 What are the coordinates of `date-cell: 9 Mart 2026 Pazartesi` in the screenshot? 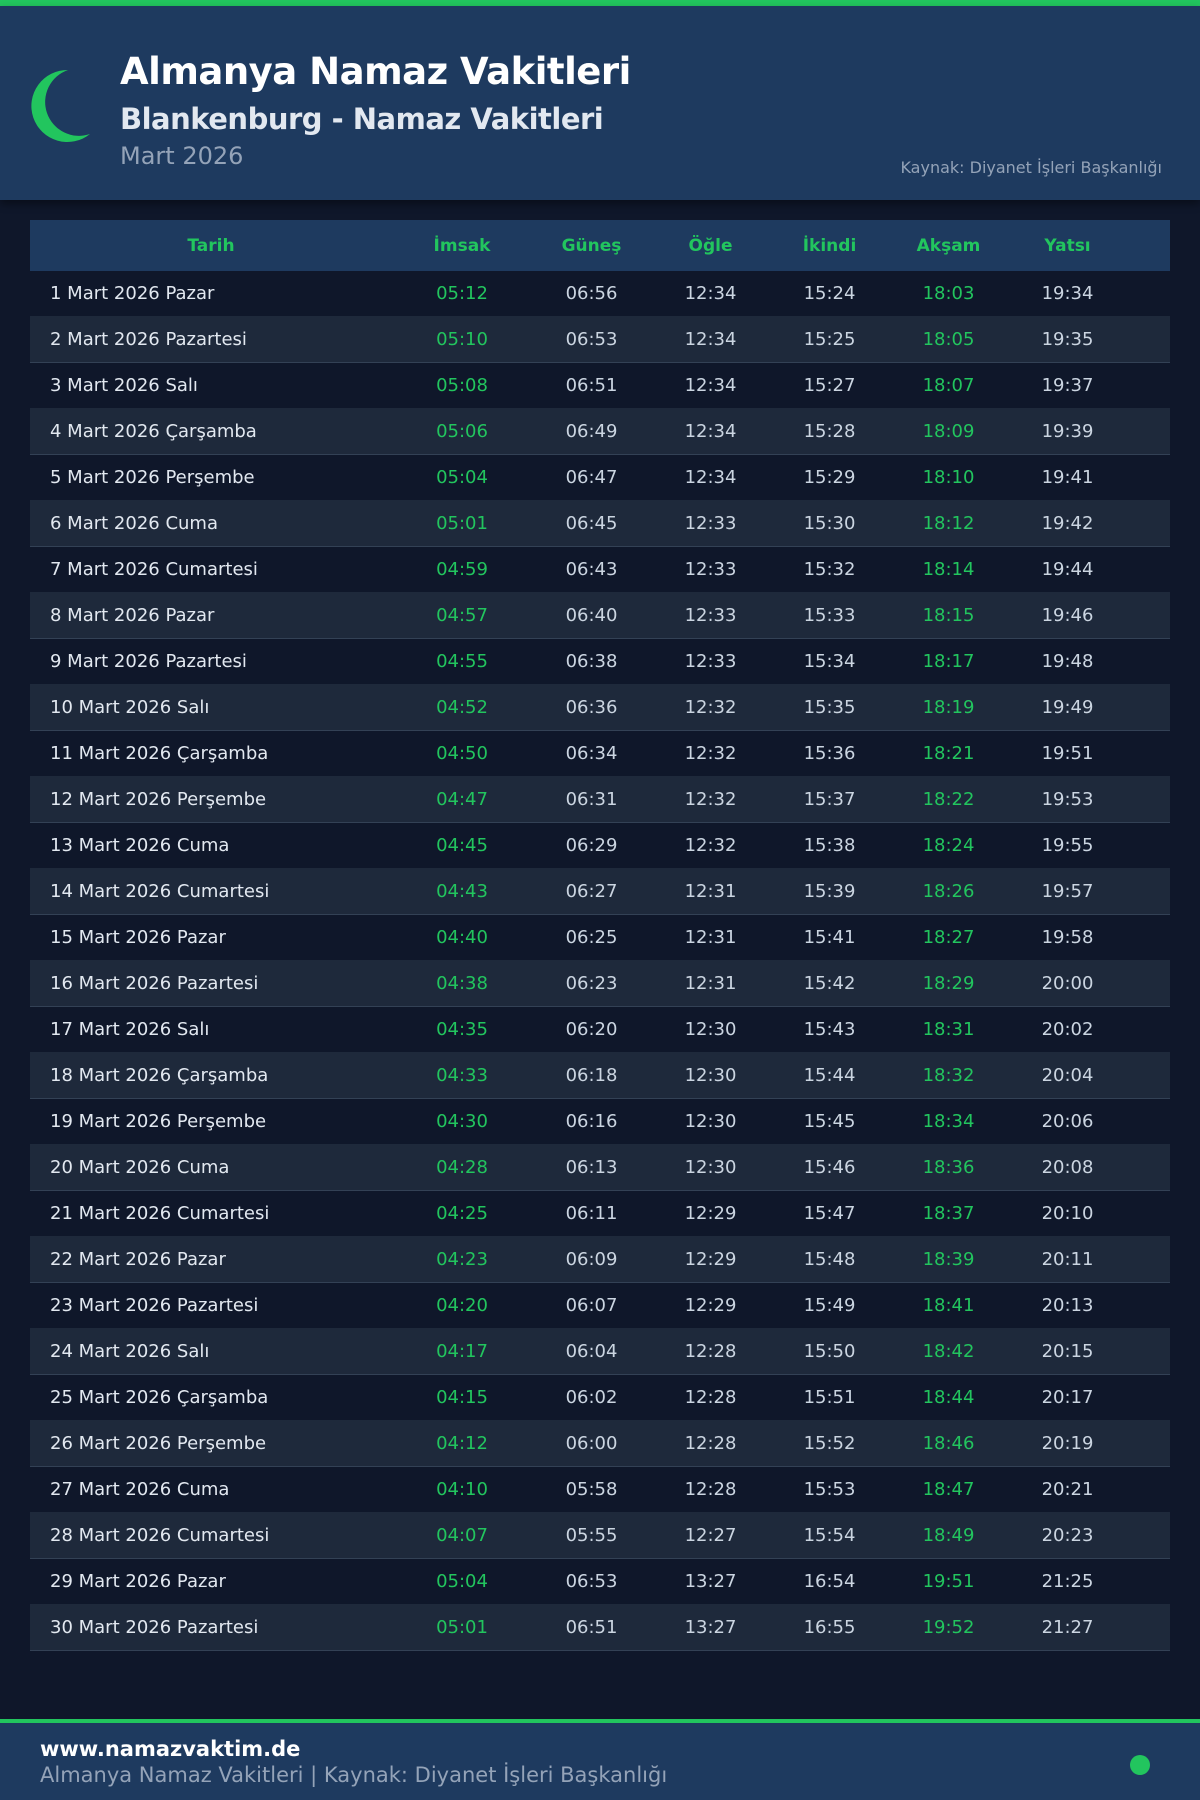 It's located at (148, 661).